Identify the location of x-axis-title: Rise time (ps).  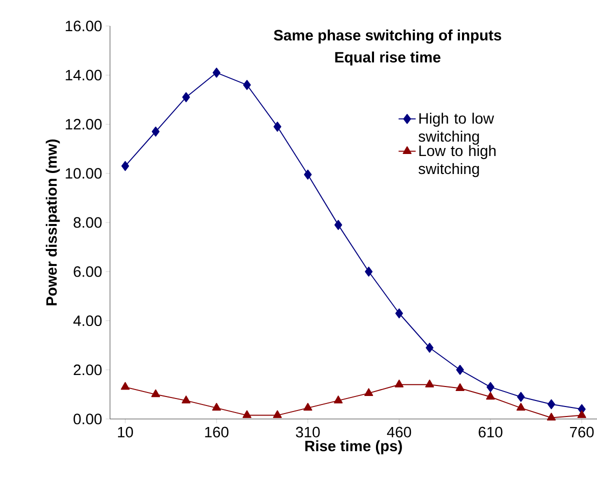
(353, 447).